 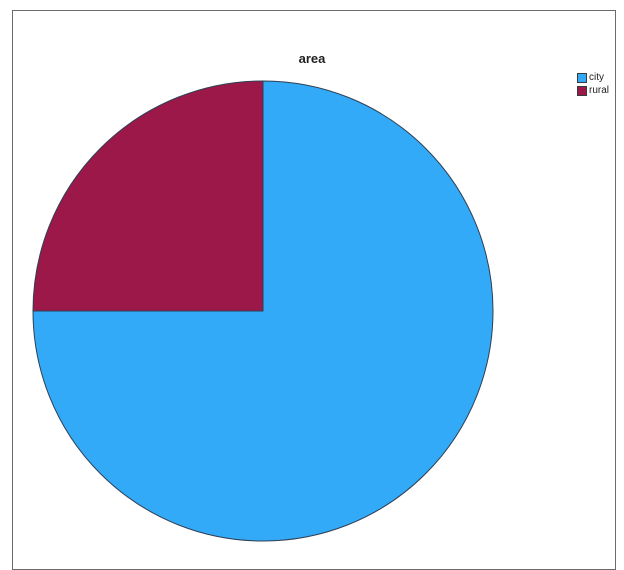 I want to click on legend-label-rural: rural, so click(x=599, y=90).